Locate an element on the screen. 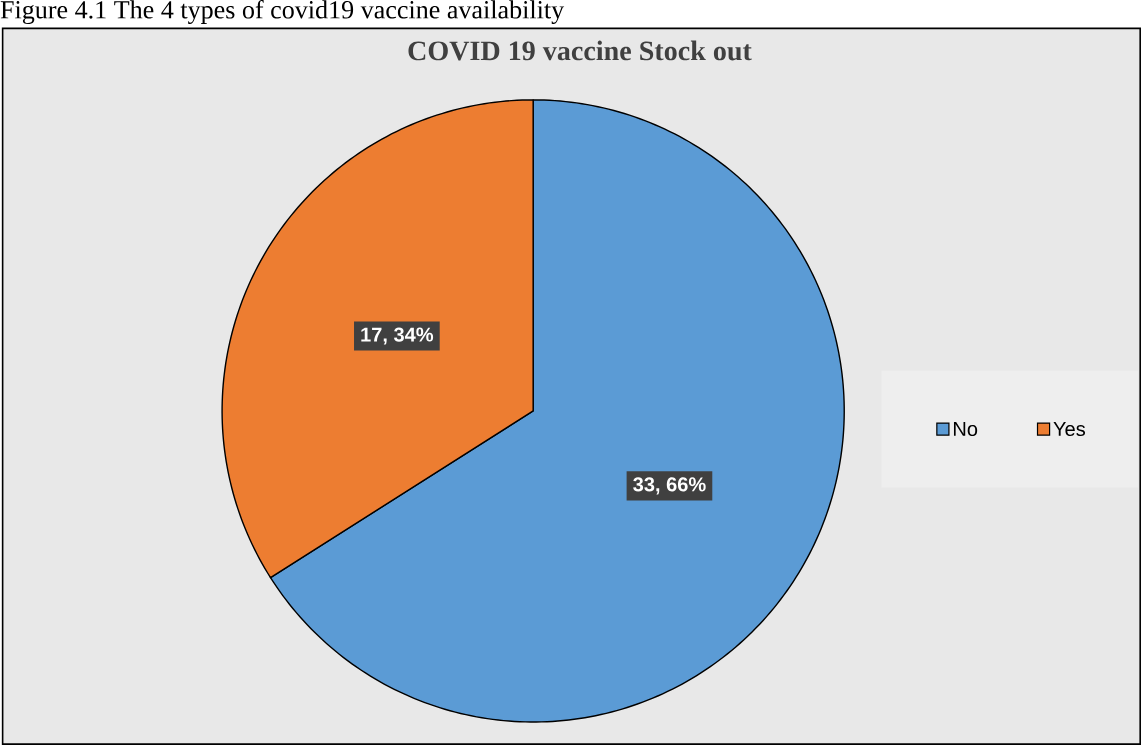 The height and width of the screenshot is (745, 1141). legend-label: No is located at coordinates (965, 429).